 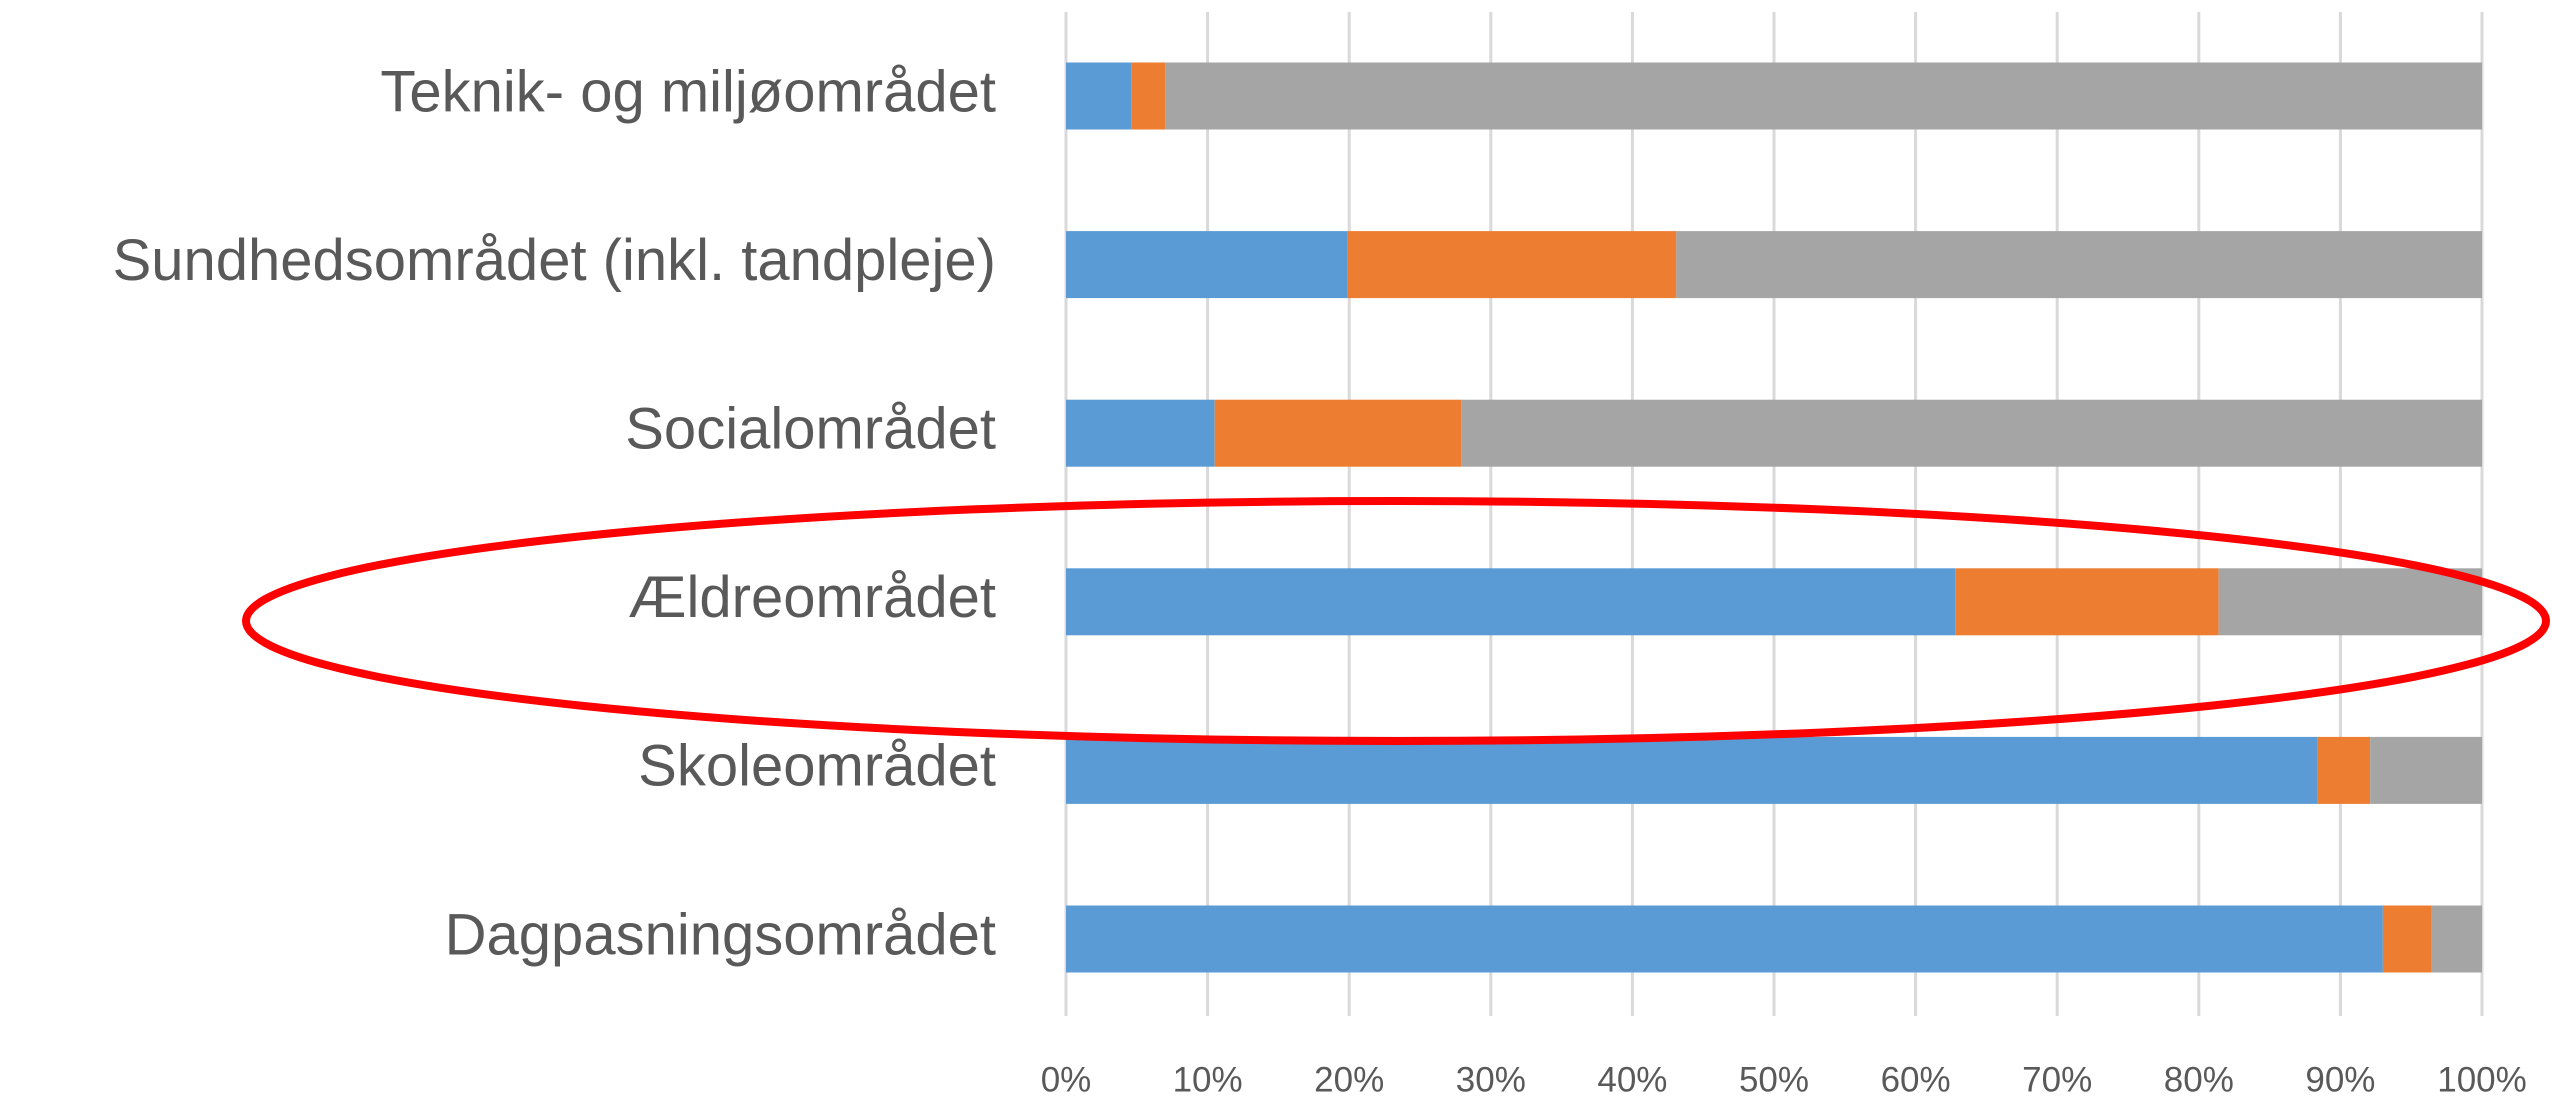 What do you see at coordinates (720, 934) in the screenshot?
I see `y-tick-label: Dagpasningsområdet` at bounding box center [720, 934].